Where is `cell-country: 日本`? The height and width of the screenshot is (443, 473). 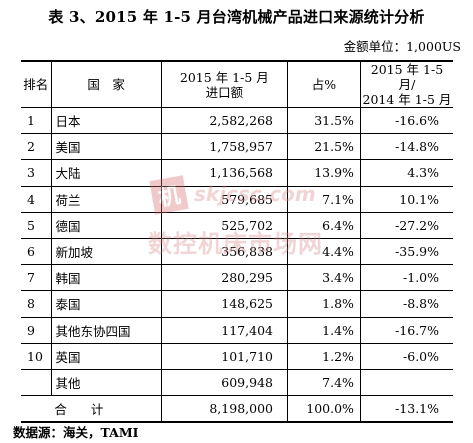 cell-country: 日本 is located at coordinates (106, 120).